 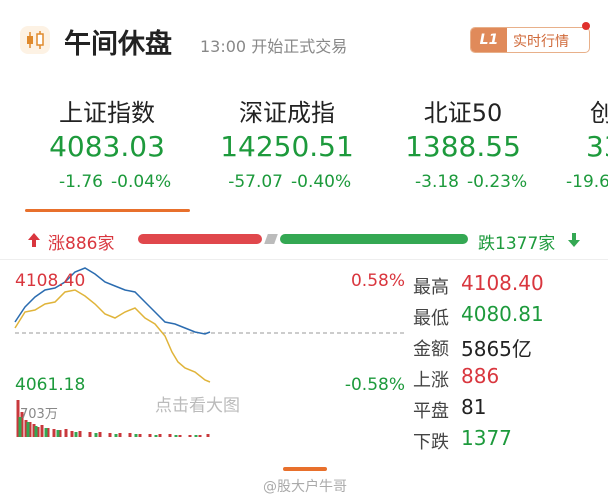 What do you see at coordinates (50, 281) in the screenshot?
I see `chart-high-label: 4108.40` at bounding box center [50, 281].